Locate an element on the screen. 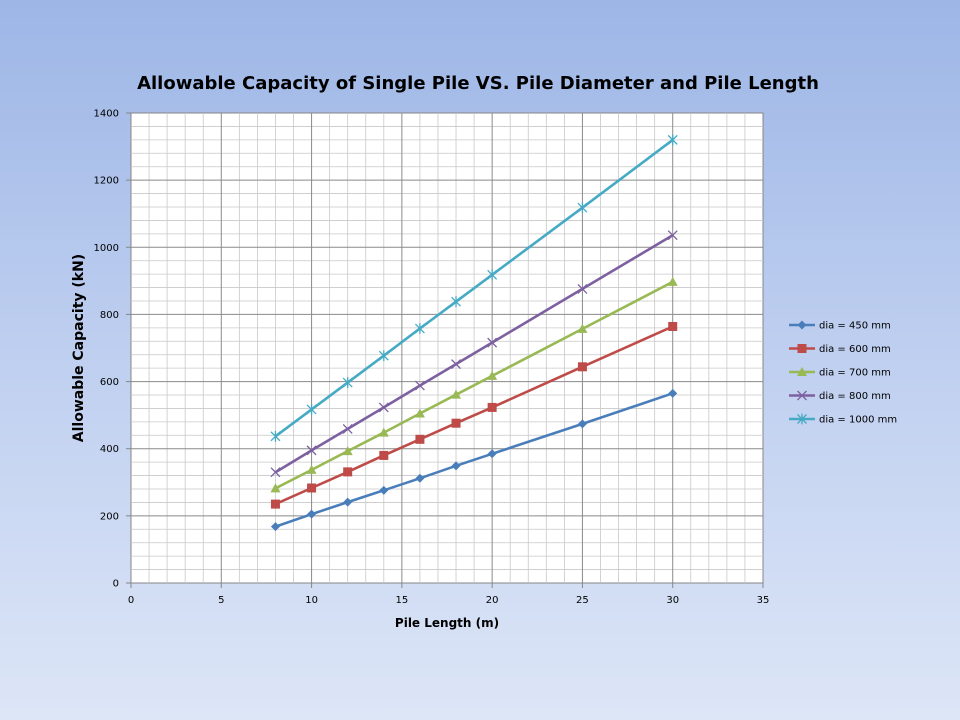 This screenshot has width=960, height=720. legend-item: dia = 800 mm is located at coordinates (840, 396).